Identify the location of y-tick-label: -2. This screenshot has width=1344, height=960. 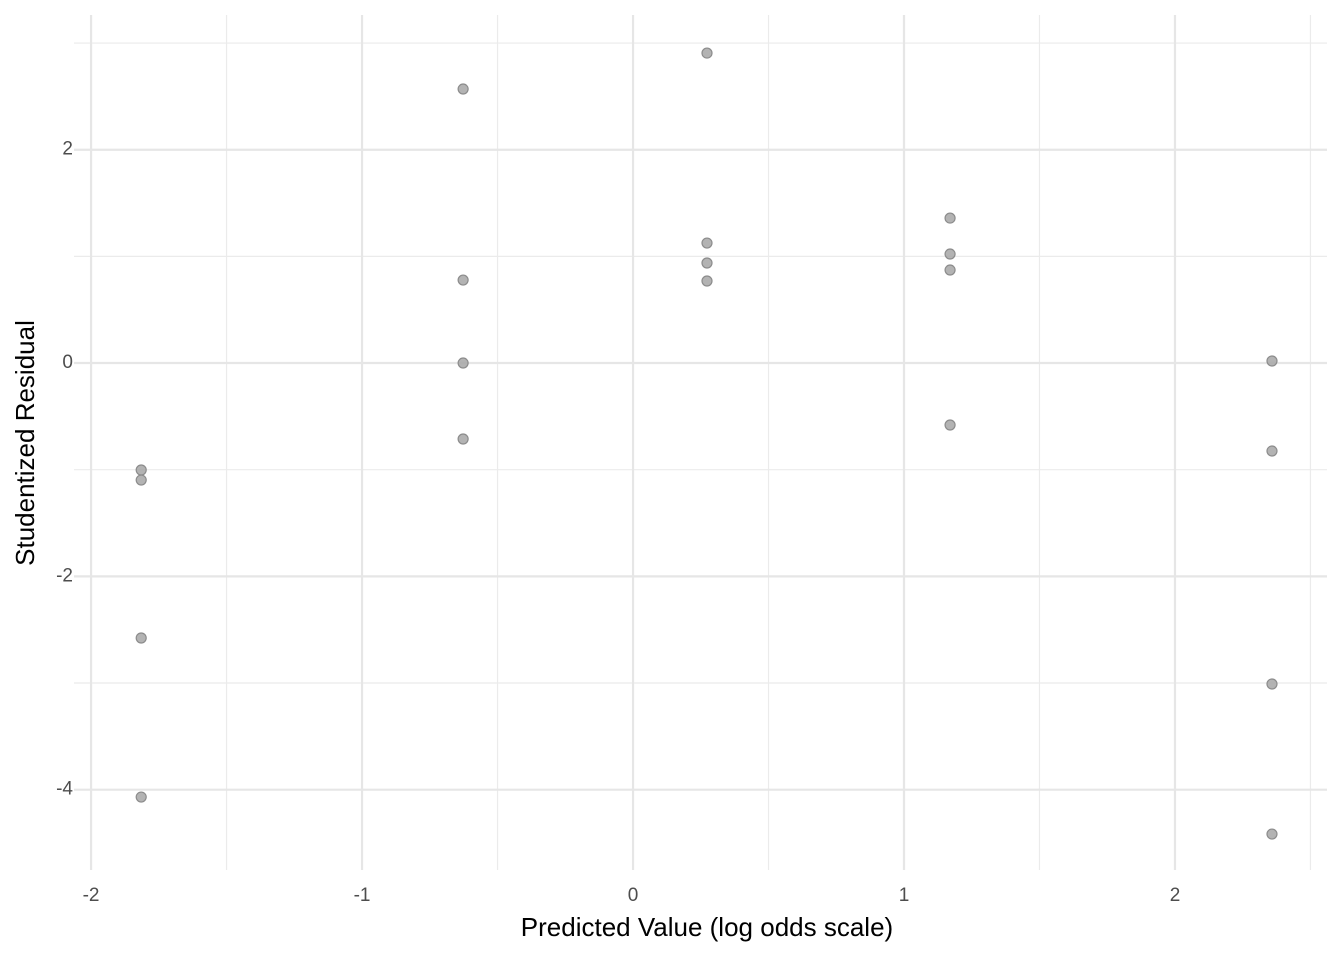
(64, 575).